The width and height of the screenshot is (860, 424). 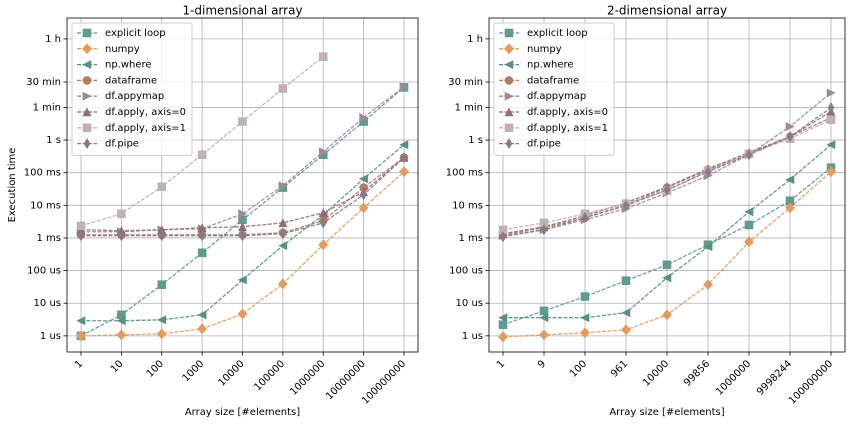 What do you see at coordinates (50, 336) in the screenshot?
I see `y-tick-label: 1 us` at bounding box center [50, 336].